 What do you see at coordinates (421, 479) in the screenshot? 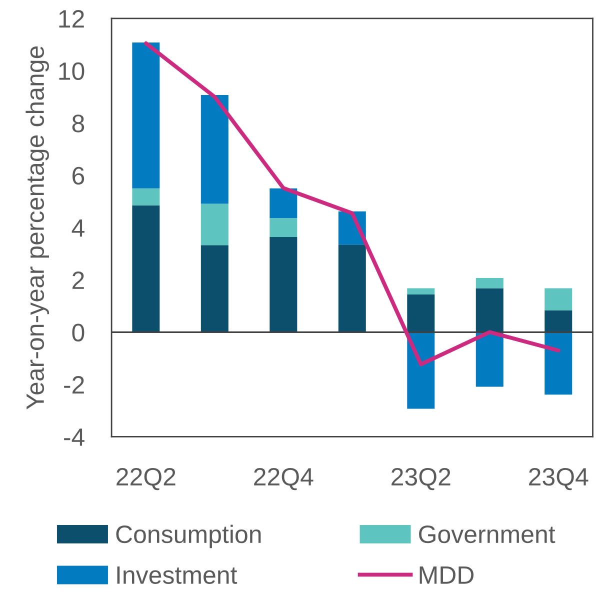
I see `x-tick-label: 23Q2` at bounding box center [421, 479].